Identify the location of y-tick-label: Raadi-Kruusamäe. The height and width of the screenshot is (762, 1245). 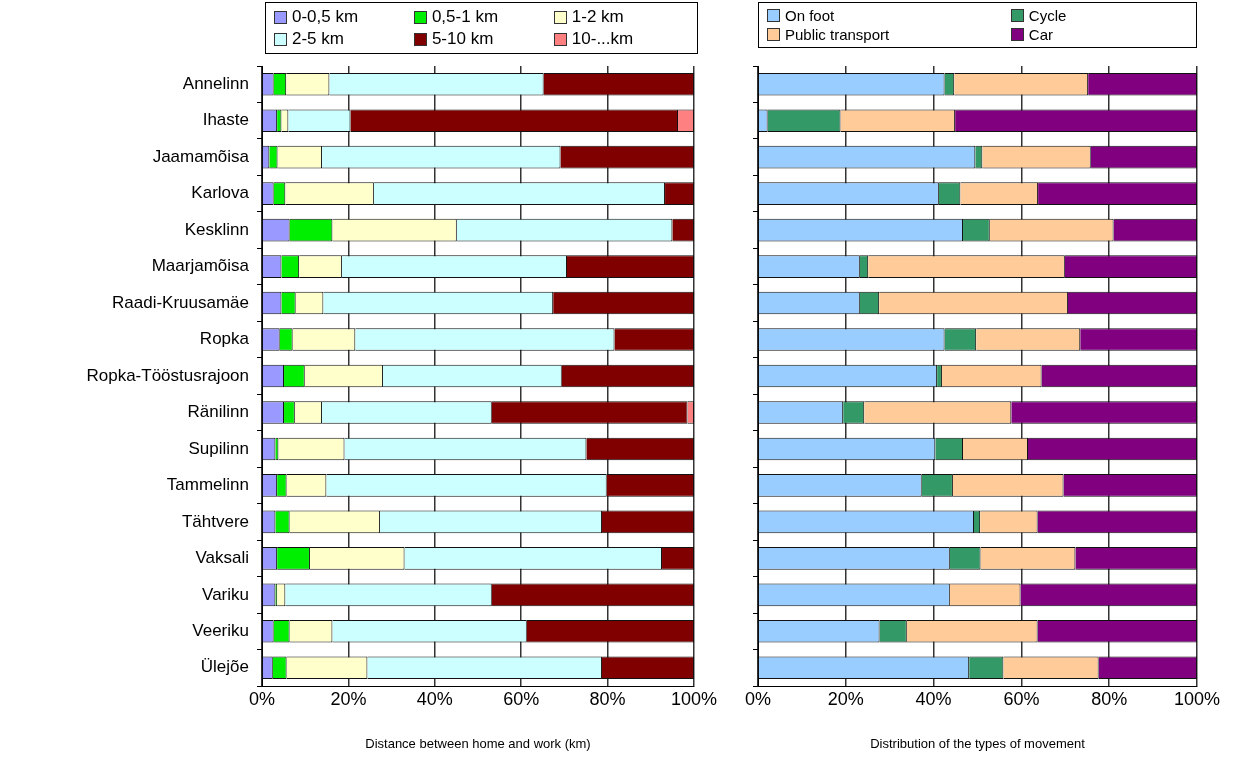
(180, 302).